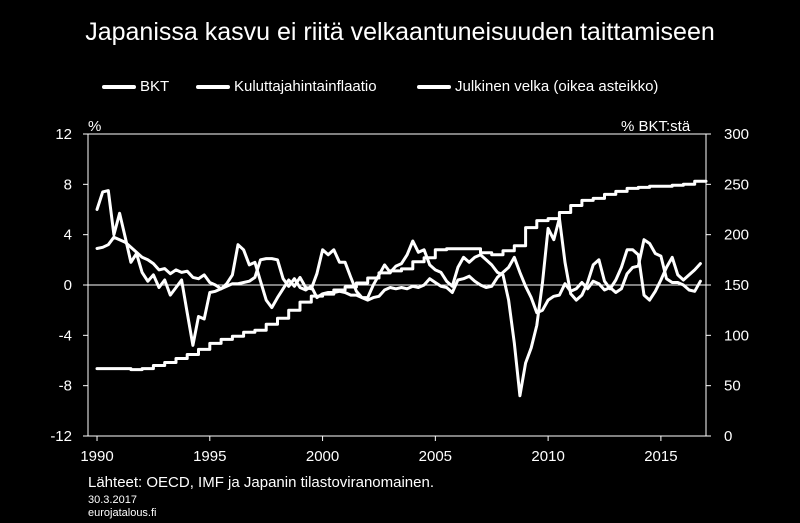 The height and width of the screenshot is (523, 800). What do you see at coordinates (660, 456) in the screenshot?
I see `x-tick-label: 2015` at bounding box center [660, 456].